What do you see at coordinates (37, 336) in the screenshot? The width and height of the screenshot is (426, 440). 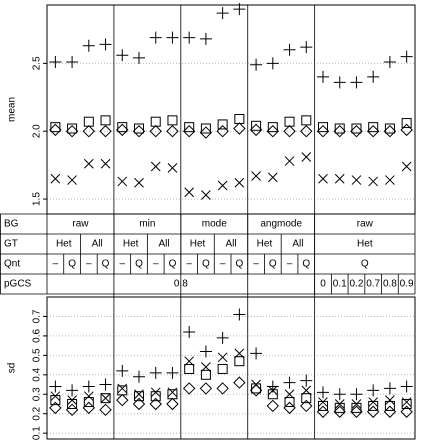 I see `y-tick-label: 0.6` at bounding box center [37, 336].